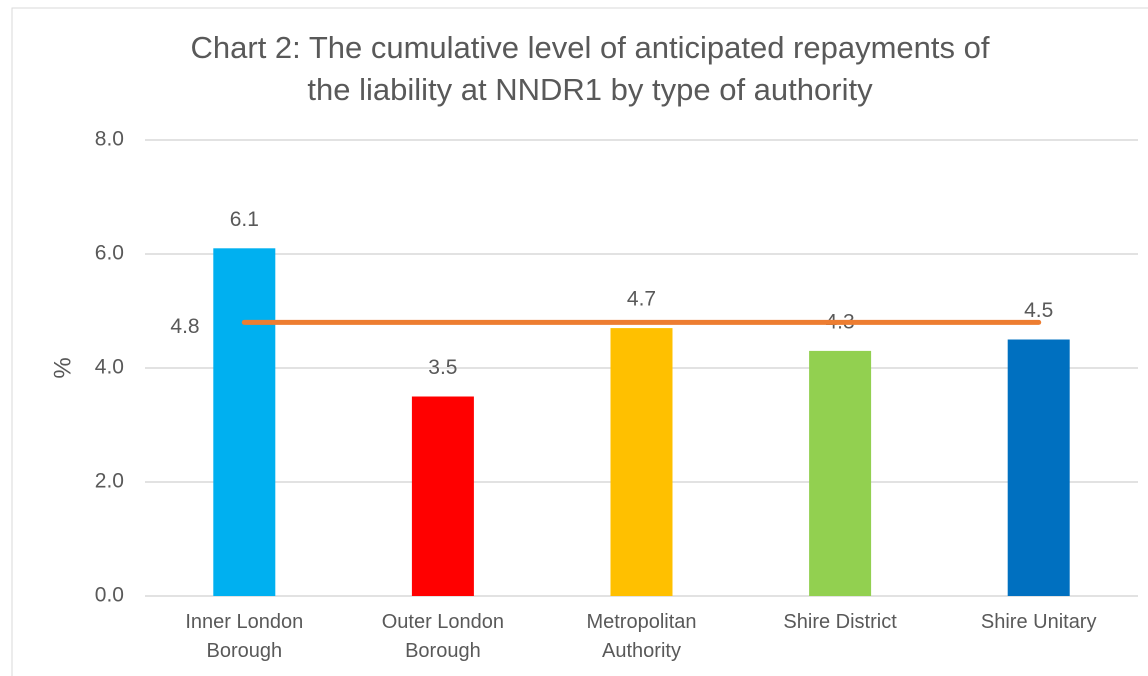 Image resolution: width=1148 pixels, height=676 pixels. Describe the element at coordinates (109, 481) in the screenshot. I see `y-tick-label: 2.0` at that location.